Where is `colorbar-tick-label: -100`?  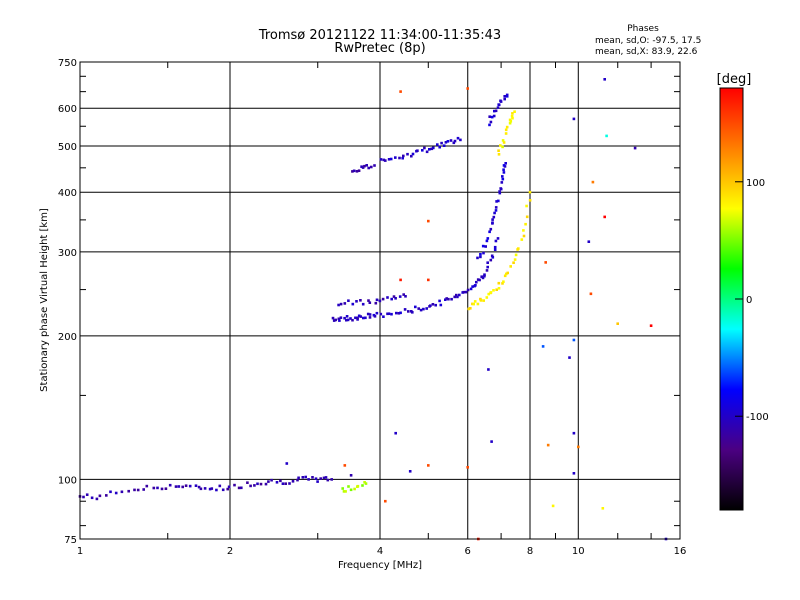 colorbar-tick-label: -100 is located at coordinates (757, 417).